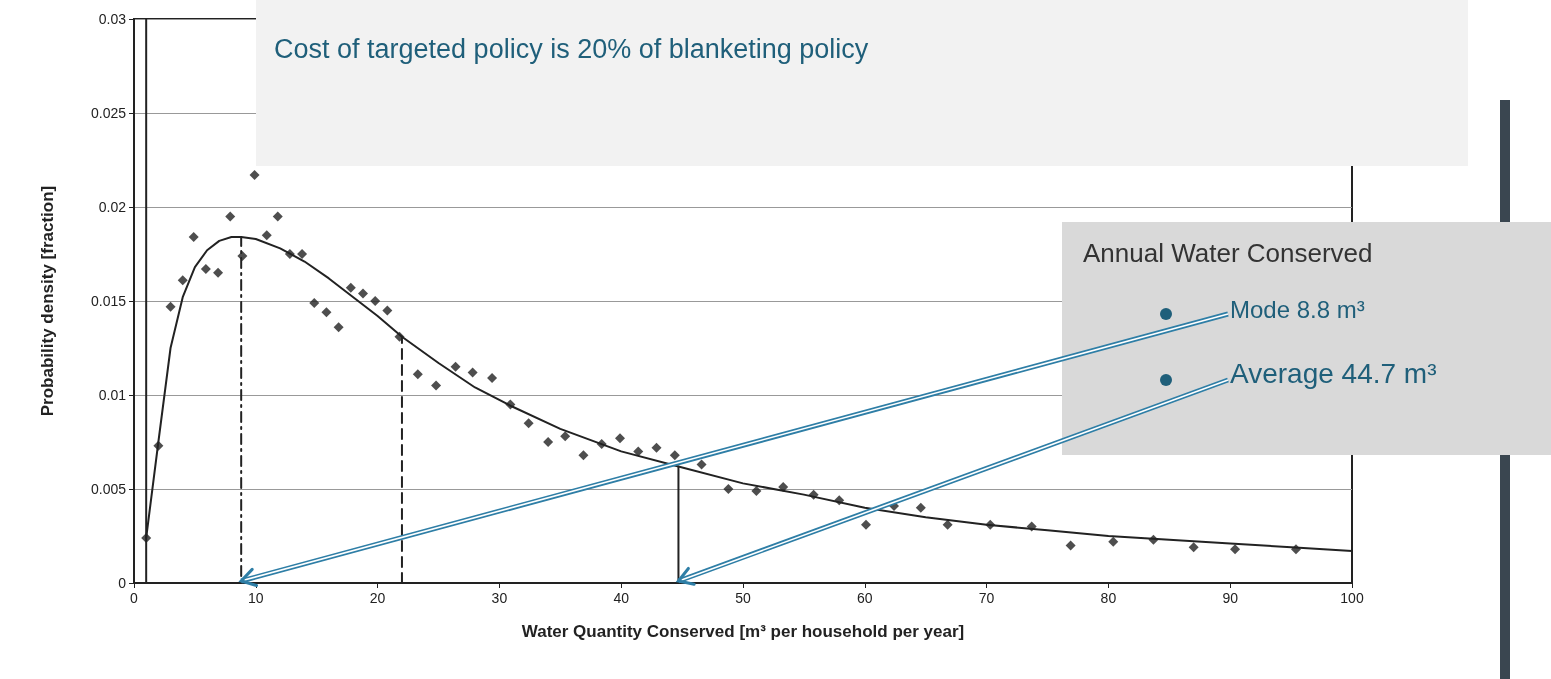  What do you see at coordinates (1228, 253) in the screenshot?
I see `annotation: Annual Water Conserved` at bounding box center [1228, 253].